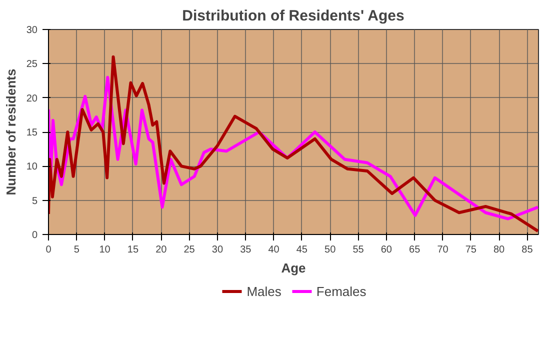 This screenshot has height=353, width=560. What do you see at coordinates (49, 250) in the screenshot?
I see `x-tick-label: 0` at bounding box center [49, 250].